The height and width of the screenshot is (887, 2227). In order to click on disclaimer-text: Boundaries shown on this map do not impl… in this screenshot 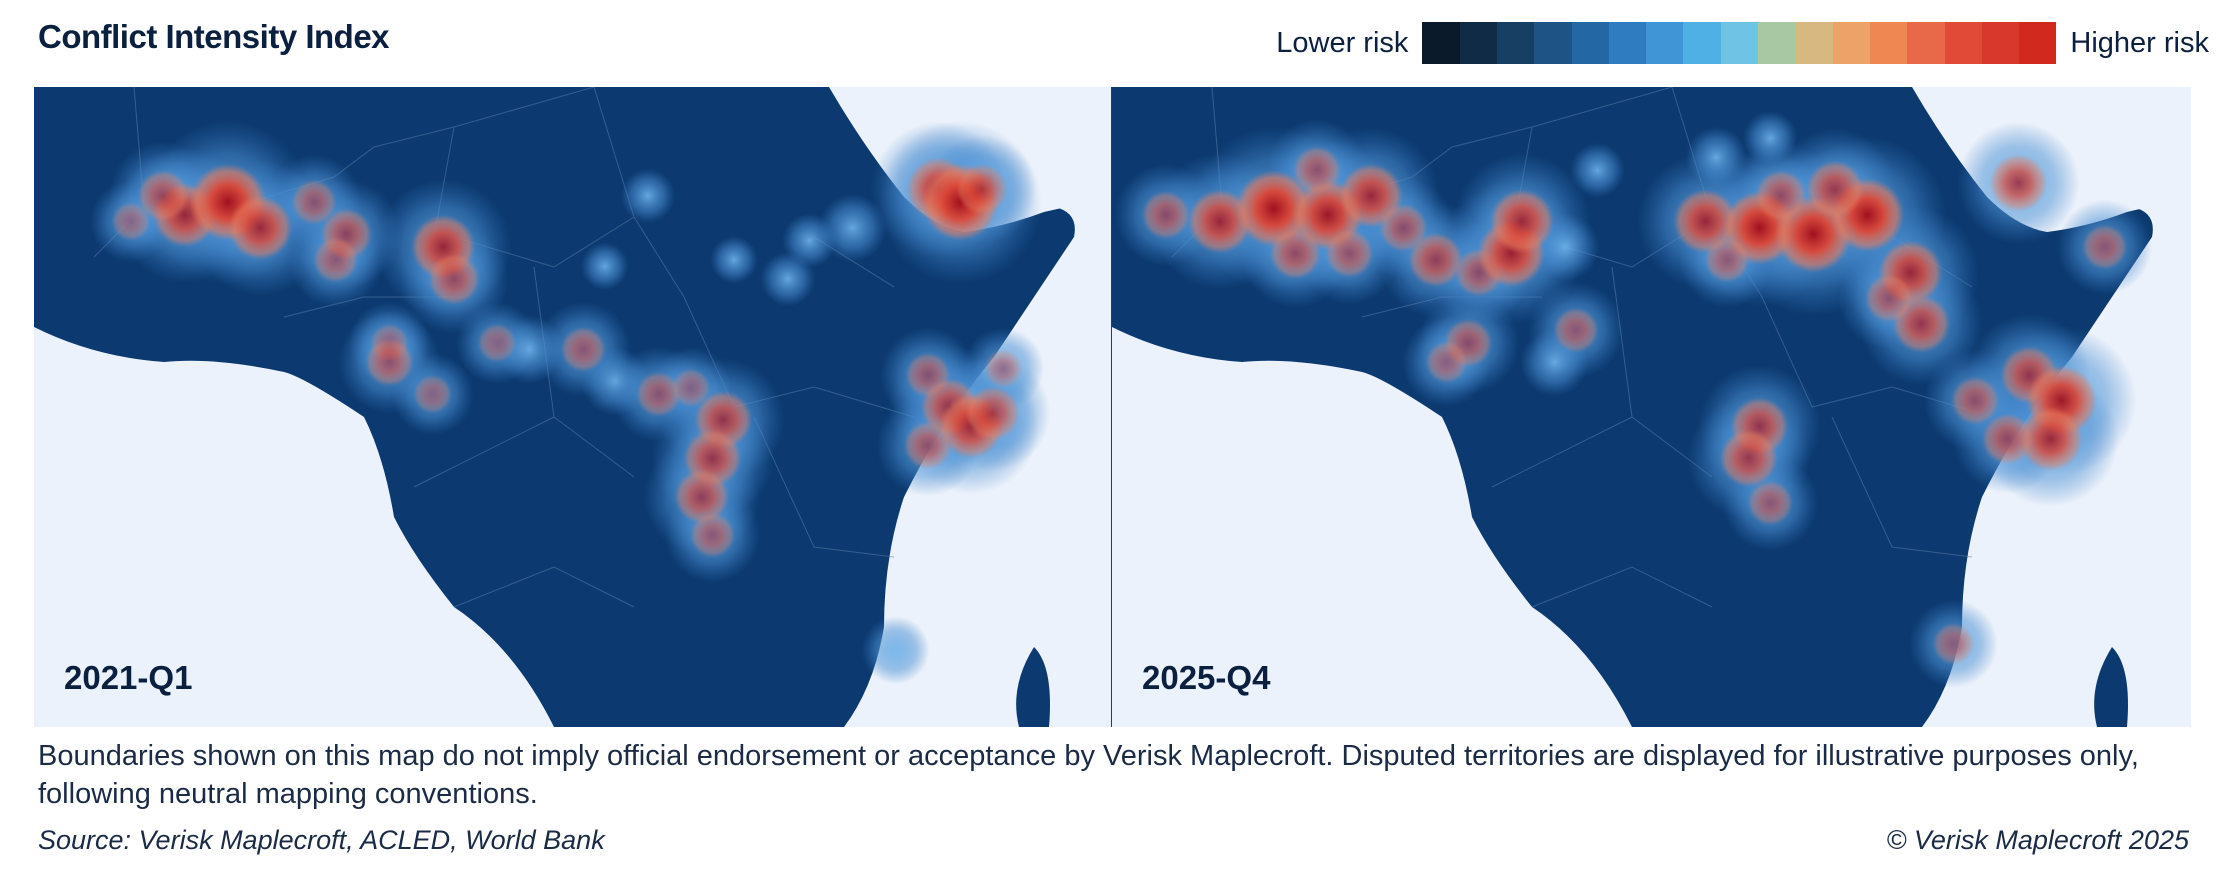, I will do `click(1088, 775)`.